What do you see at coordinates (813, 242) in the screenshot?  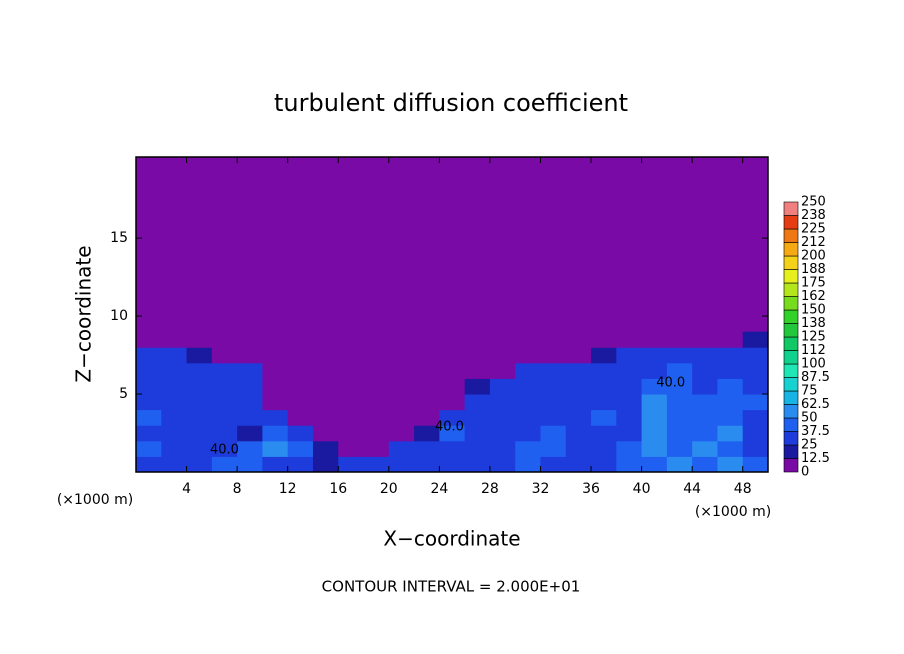 I see `colorbar-label: 212` at bounding box center [813, 242].